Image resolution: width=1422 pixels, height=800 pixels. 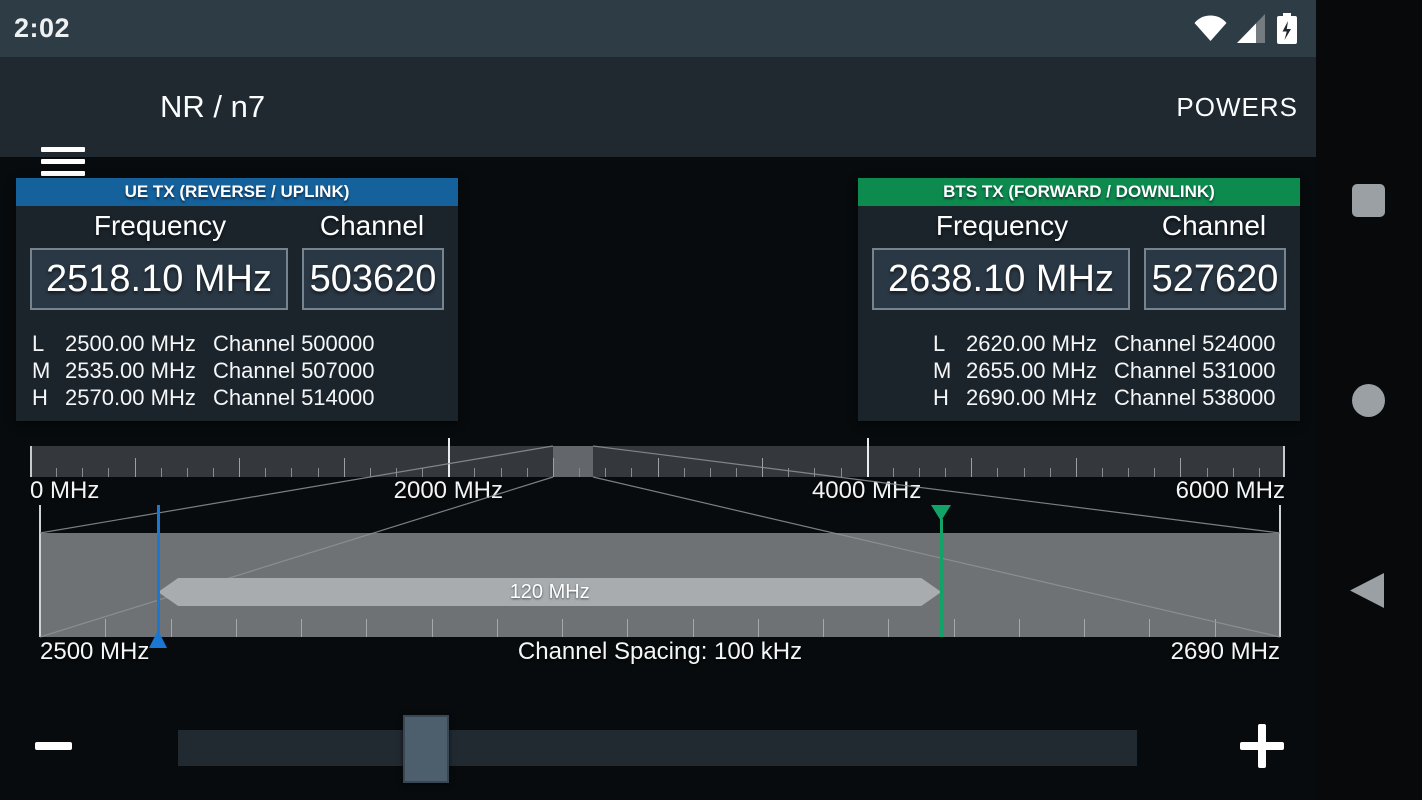 I want to click on bts-tx-panel-header: BTS TX (FORWARD / DOWNLINK), so click(x=1079, y=192).